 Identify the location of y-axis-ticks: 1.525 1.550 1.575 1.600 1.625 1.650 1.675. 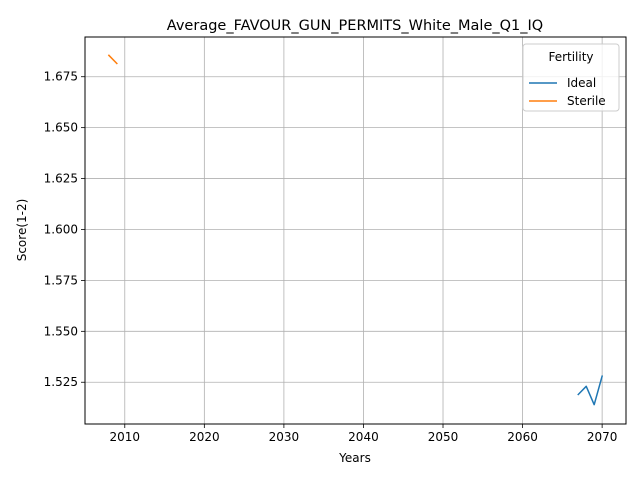
(64, 229).